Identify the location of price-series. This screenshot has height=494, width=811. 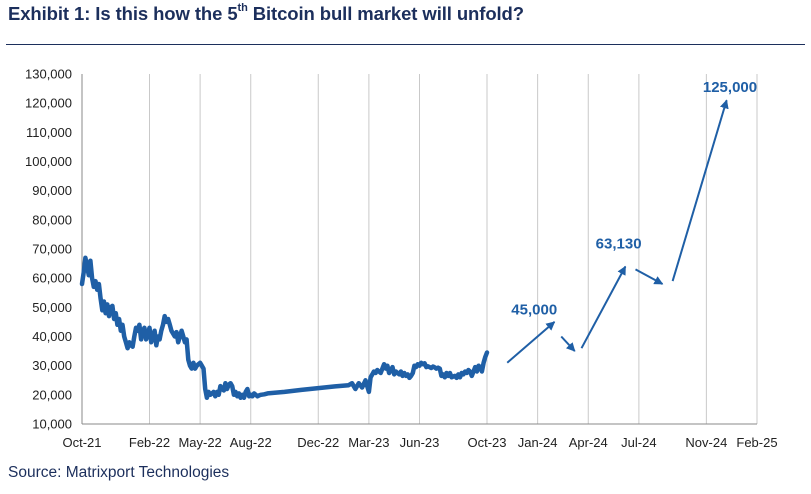
(284, 328).